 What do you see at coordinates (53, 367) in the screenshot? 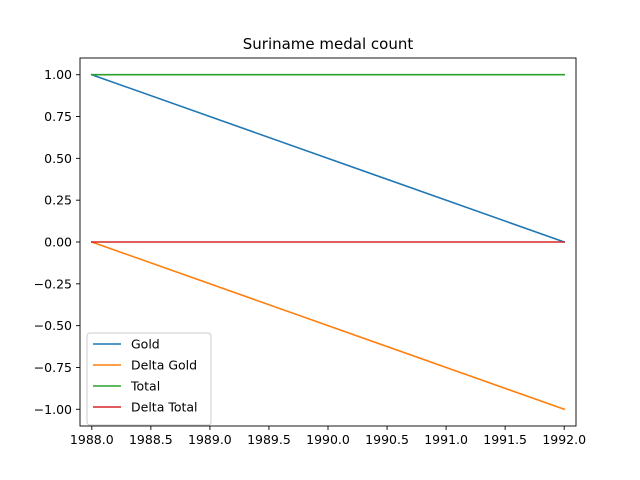
I see `y-tick-label: −0.75` at bounding box center [53, 367].